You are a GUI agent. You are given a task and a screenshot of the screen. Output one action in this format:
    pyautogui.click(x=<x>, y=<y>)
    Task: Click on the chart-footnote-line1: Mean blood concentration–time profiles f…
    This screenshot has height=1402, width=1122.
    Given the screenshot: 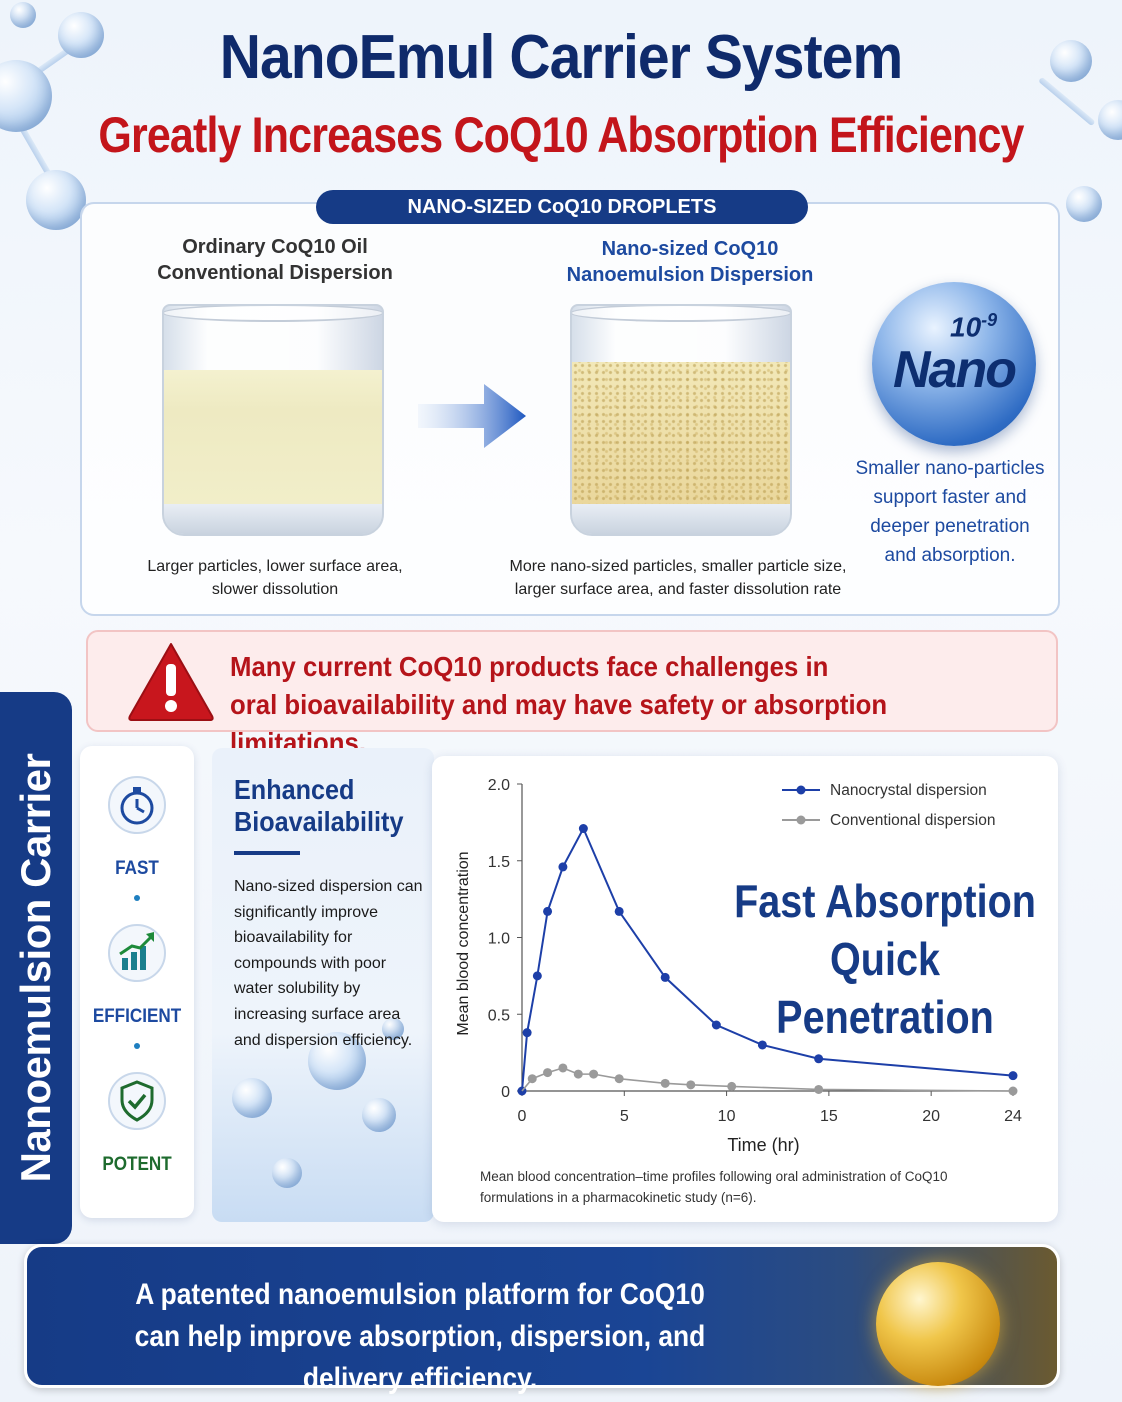 What is the action you would take?
    pyautogui.click(x=714, y=1176)
    